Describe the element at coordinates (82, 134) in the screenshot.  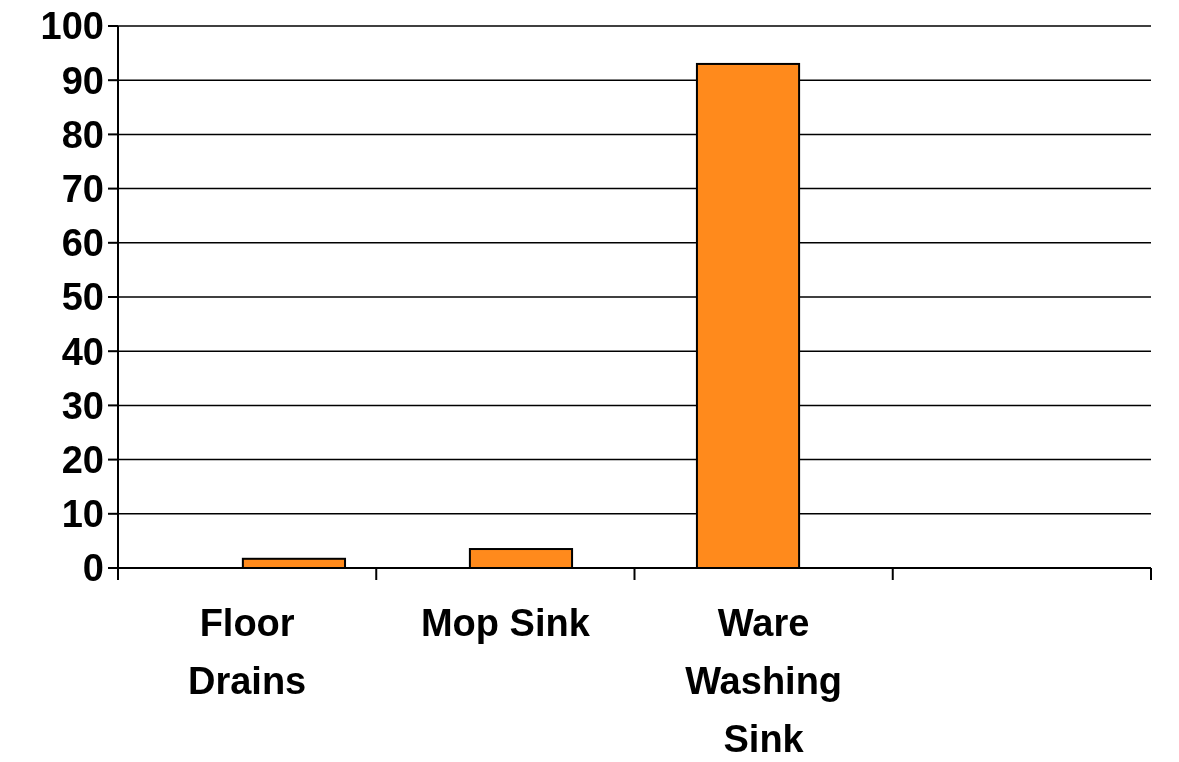
I see `y-tick-label: 80` at that location.